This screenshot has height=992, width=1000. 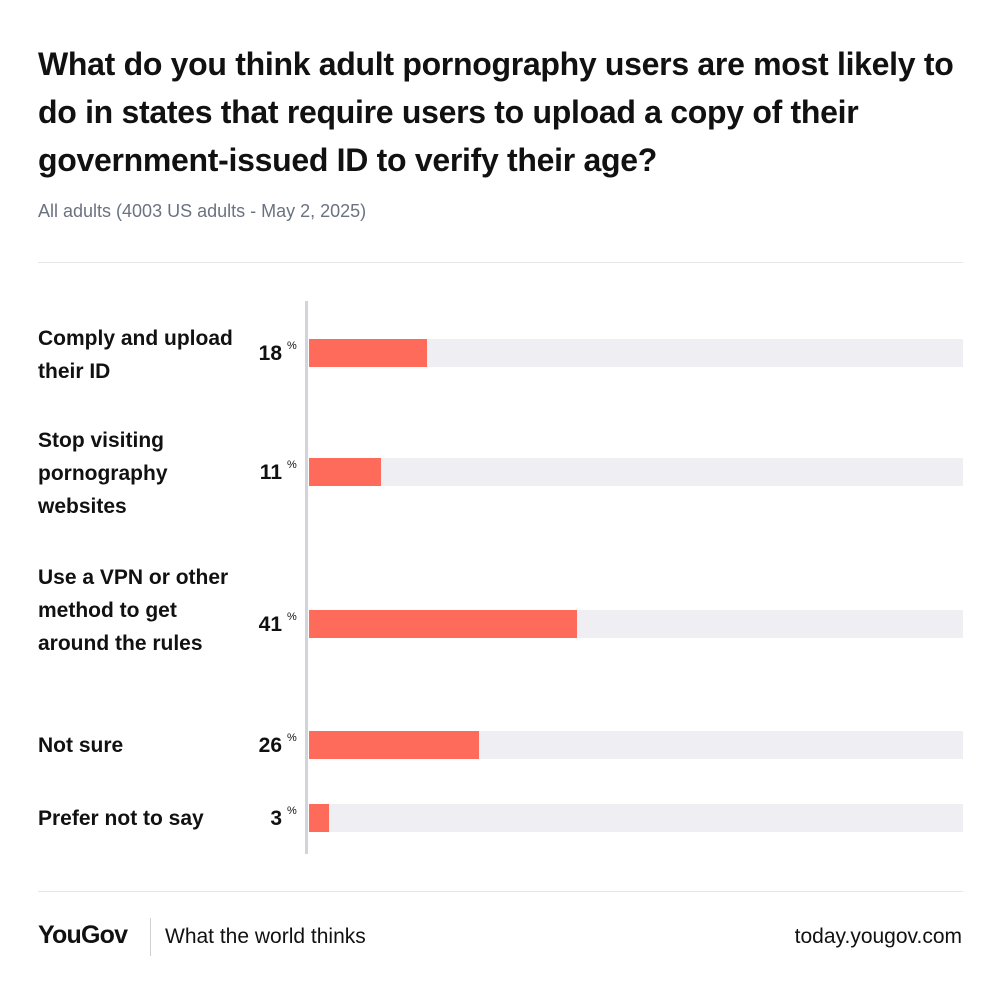 I want to click on category-label: Comply and upload their ID, so click(x=135, y=355).